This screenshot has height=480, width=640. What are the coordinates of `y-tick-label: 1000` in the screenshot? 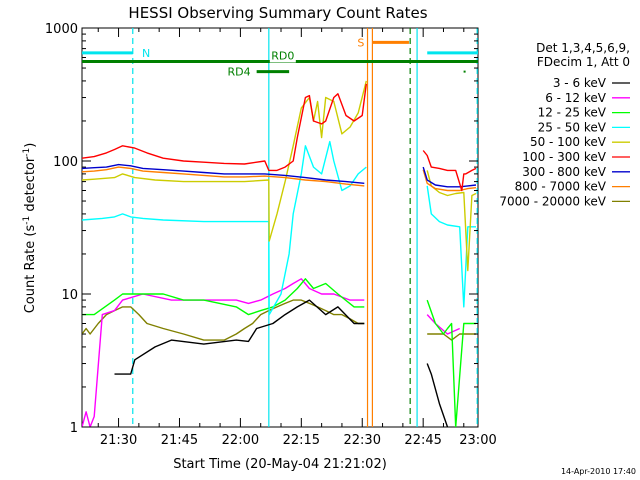 It's located at (61, 29).